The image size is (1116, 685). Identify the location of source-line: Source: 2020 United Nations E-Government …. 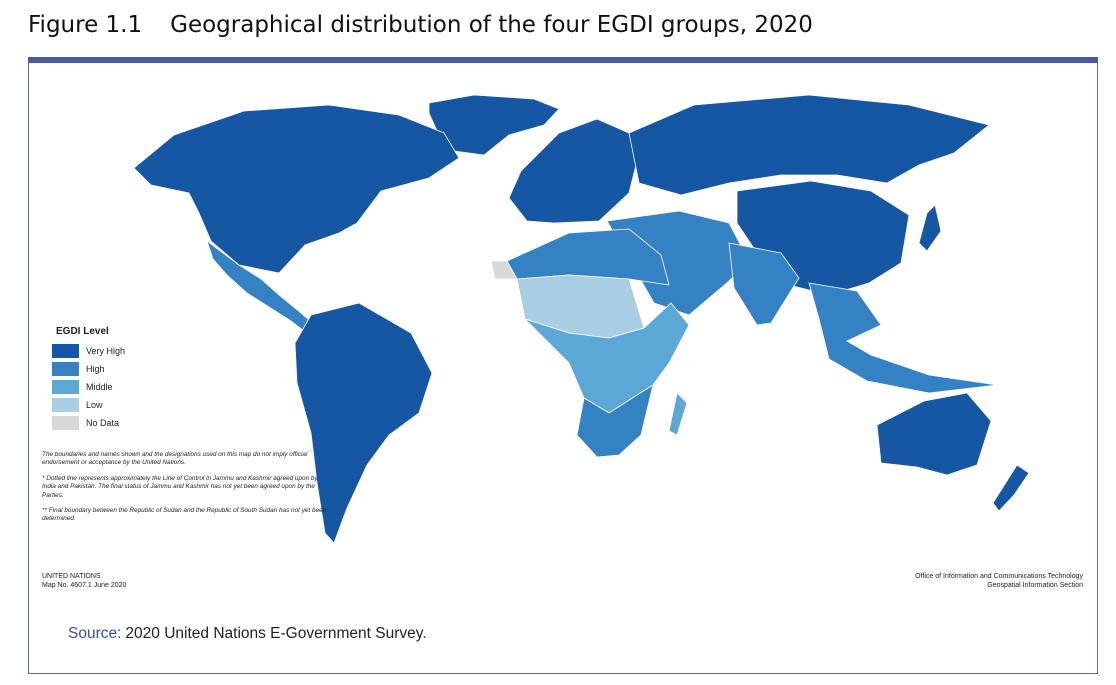
(247, 634).